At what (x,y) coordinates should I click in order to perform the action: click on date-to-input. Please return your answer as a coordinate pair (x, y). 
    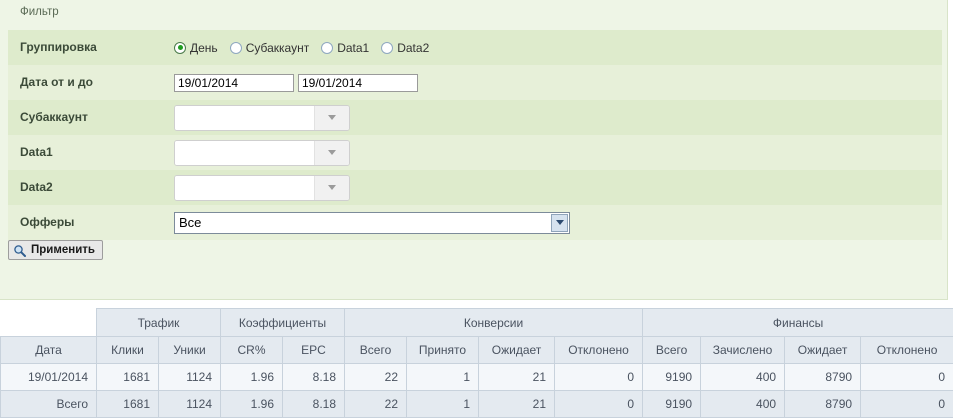
    Looking at the image, I should click on (358, 82).